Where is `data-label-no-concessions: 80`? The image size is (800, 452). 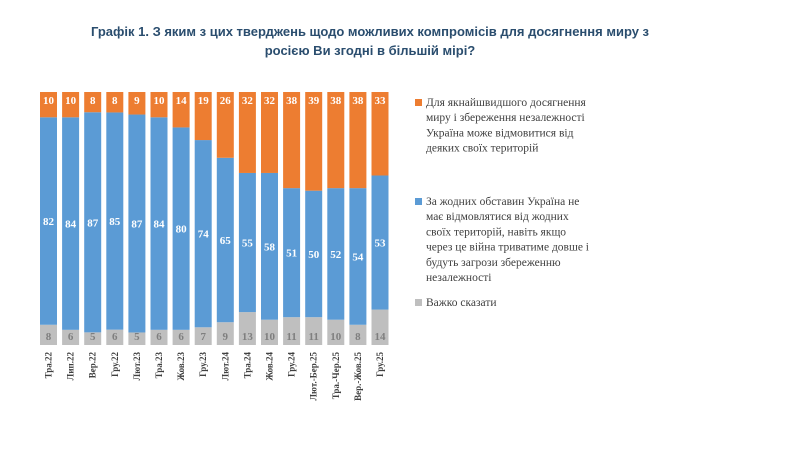 data-label-no-concessions: 80 is located at coordinates (182, 230).